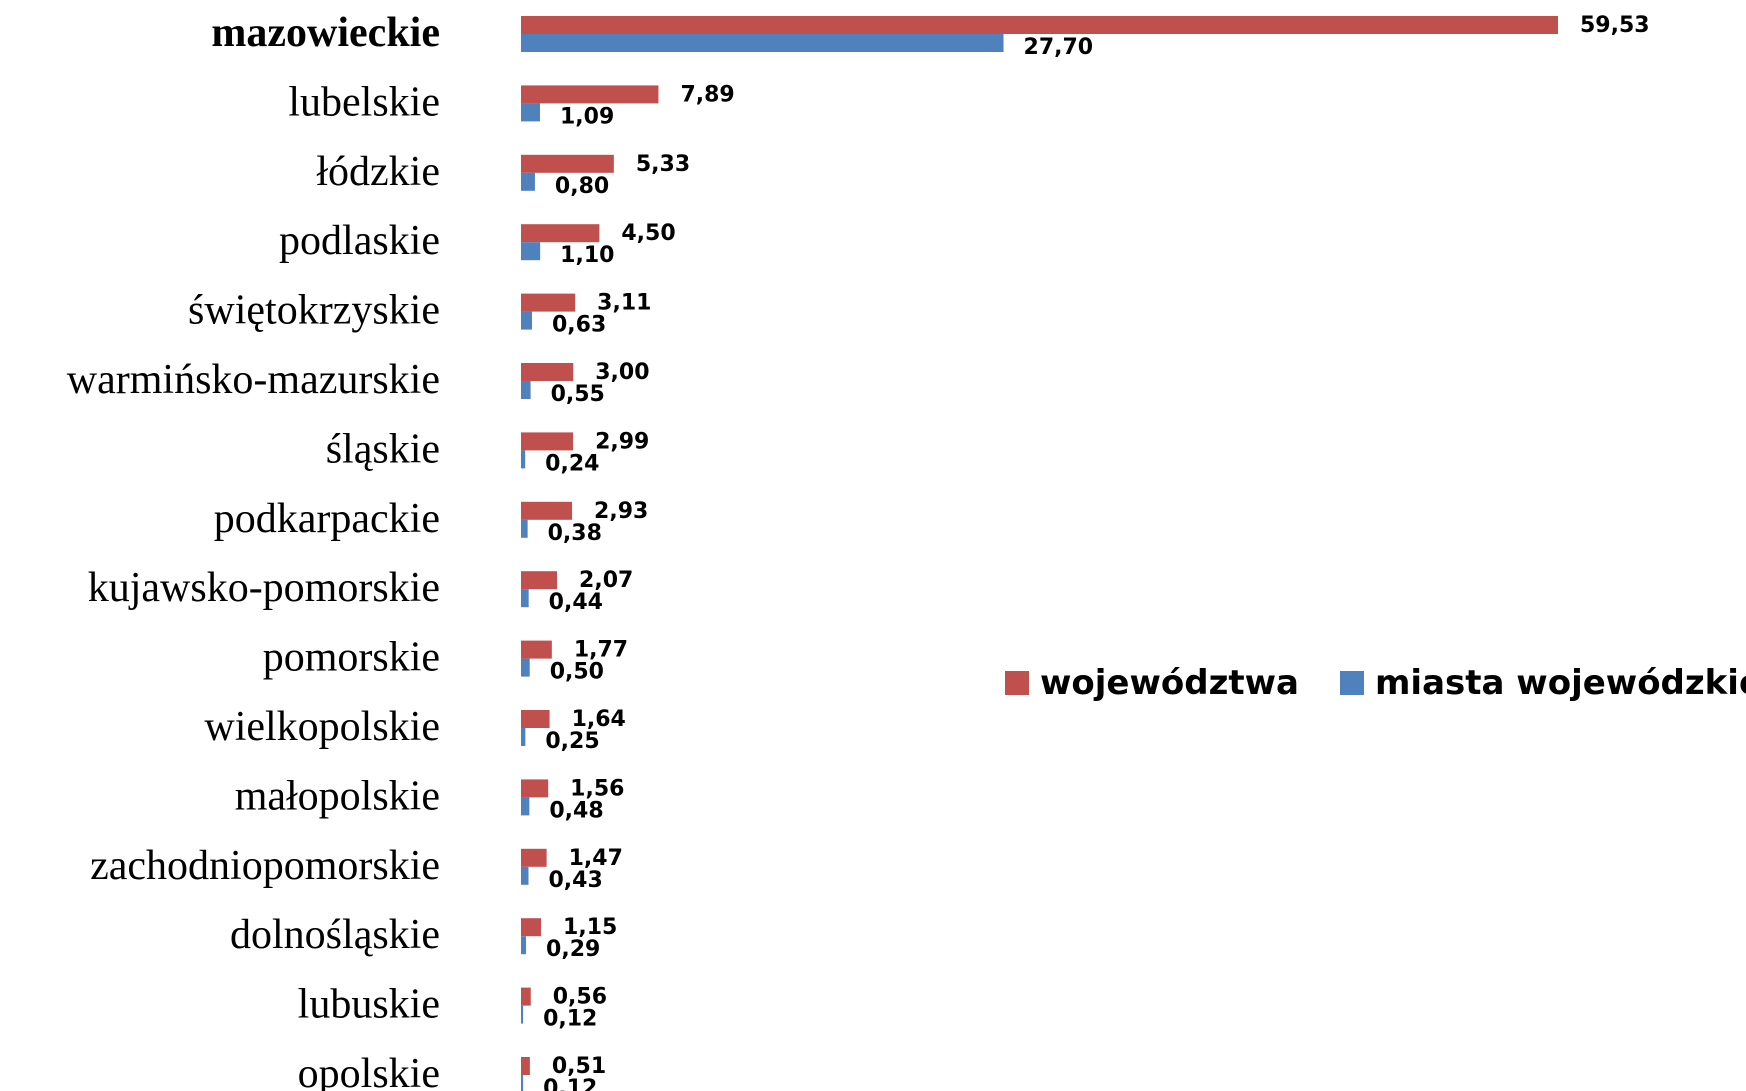  Describe the element at coordinates (1059, 47) in the screenshot. I see `value-label-miasta-mazowieckie: 27,70` at that location.